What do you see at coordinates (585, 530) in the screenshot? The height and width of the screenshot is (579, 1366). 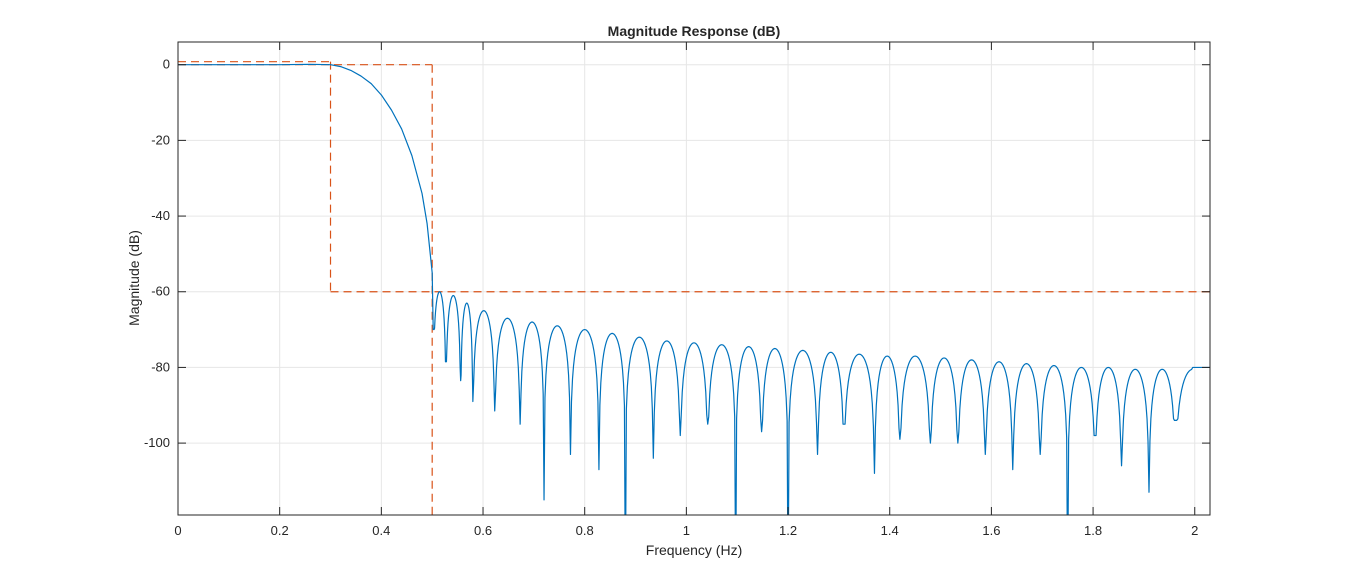 I see `x-tick-label: 0.8` at bounding box center [585, 530].